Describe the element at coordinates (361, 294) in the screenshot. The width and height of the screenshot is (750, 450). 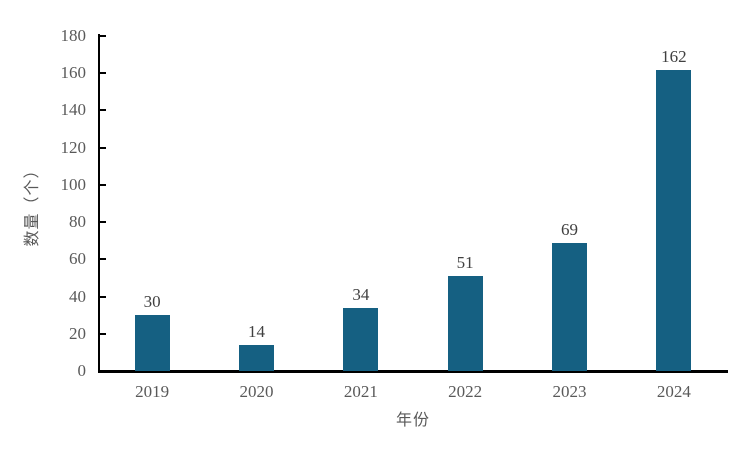
I see `bar-value-label: 34` at that location.